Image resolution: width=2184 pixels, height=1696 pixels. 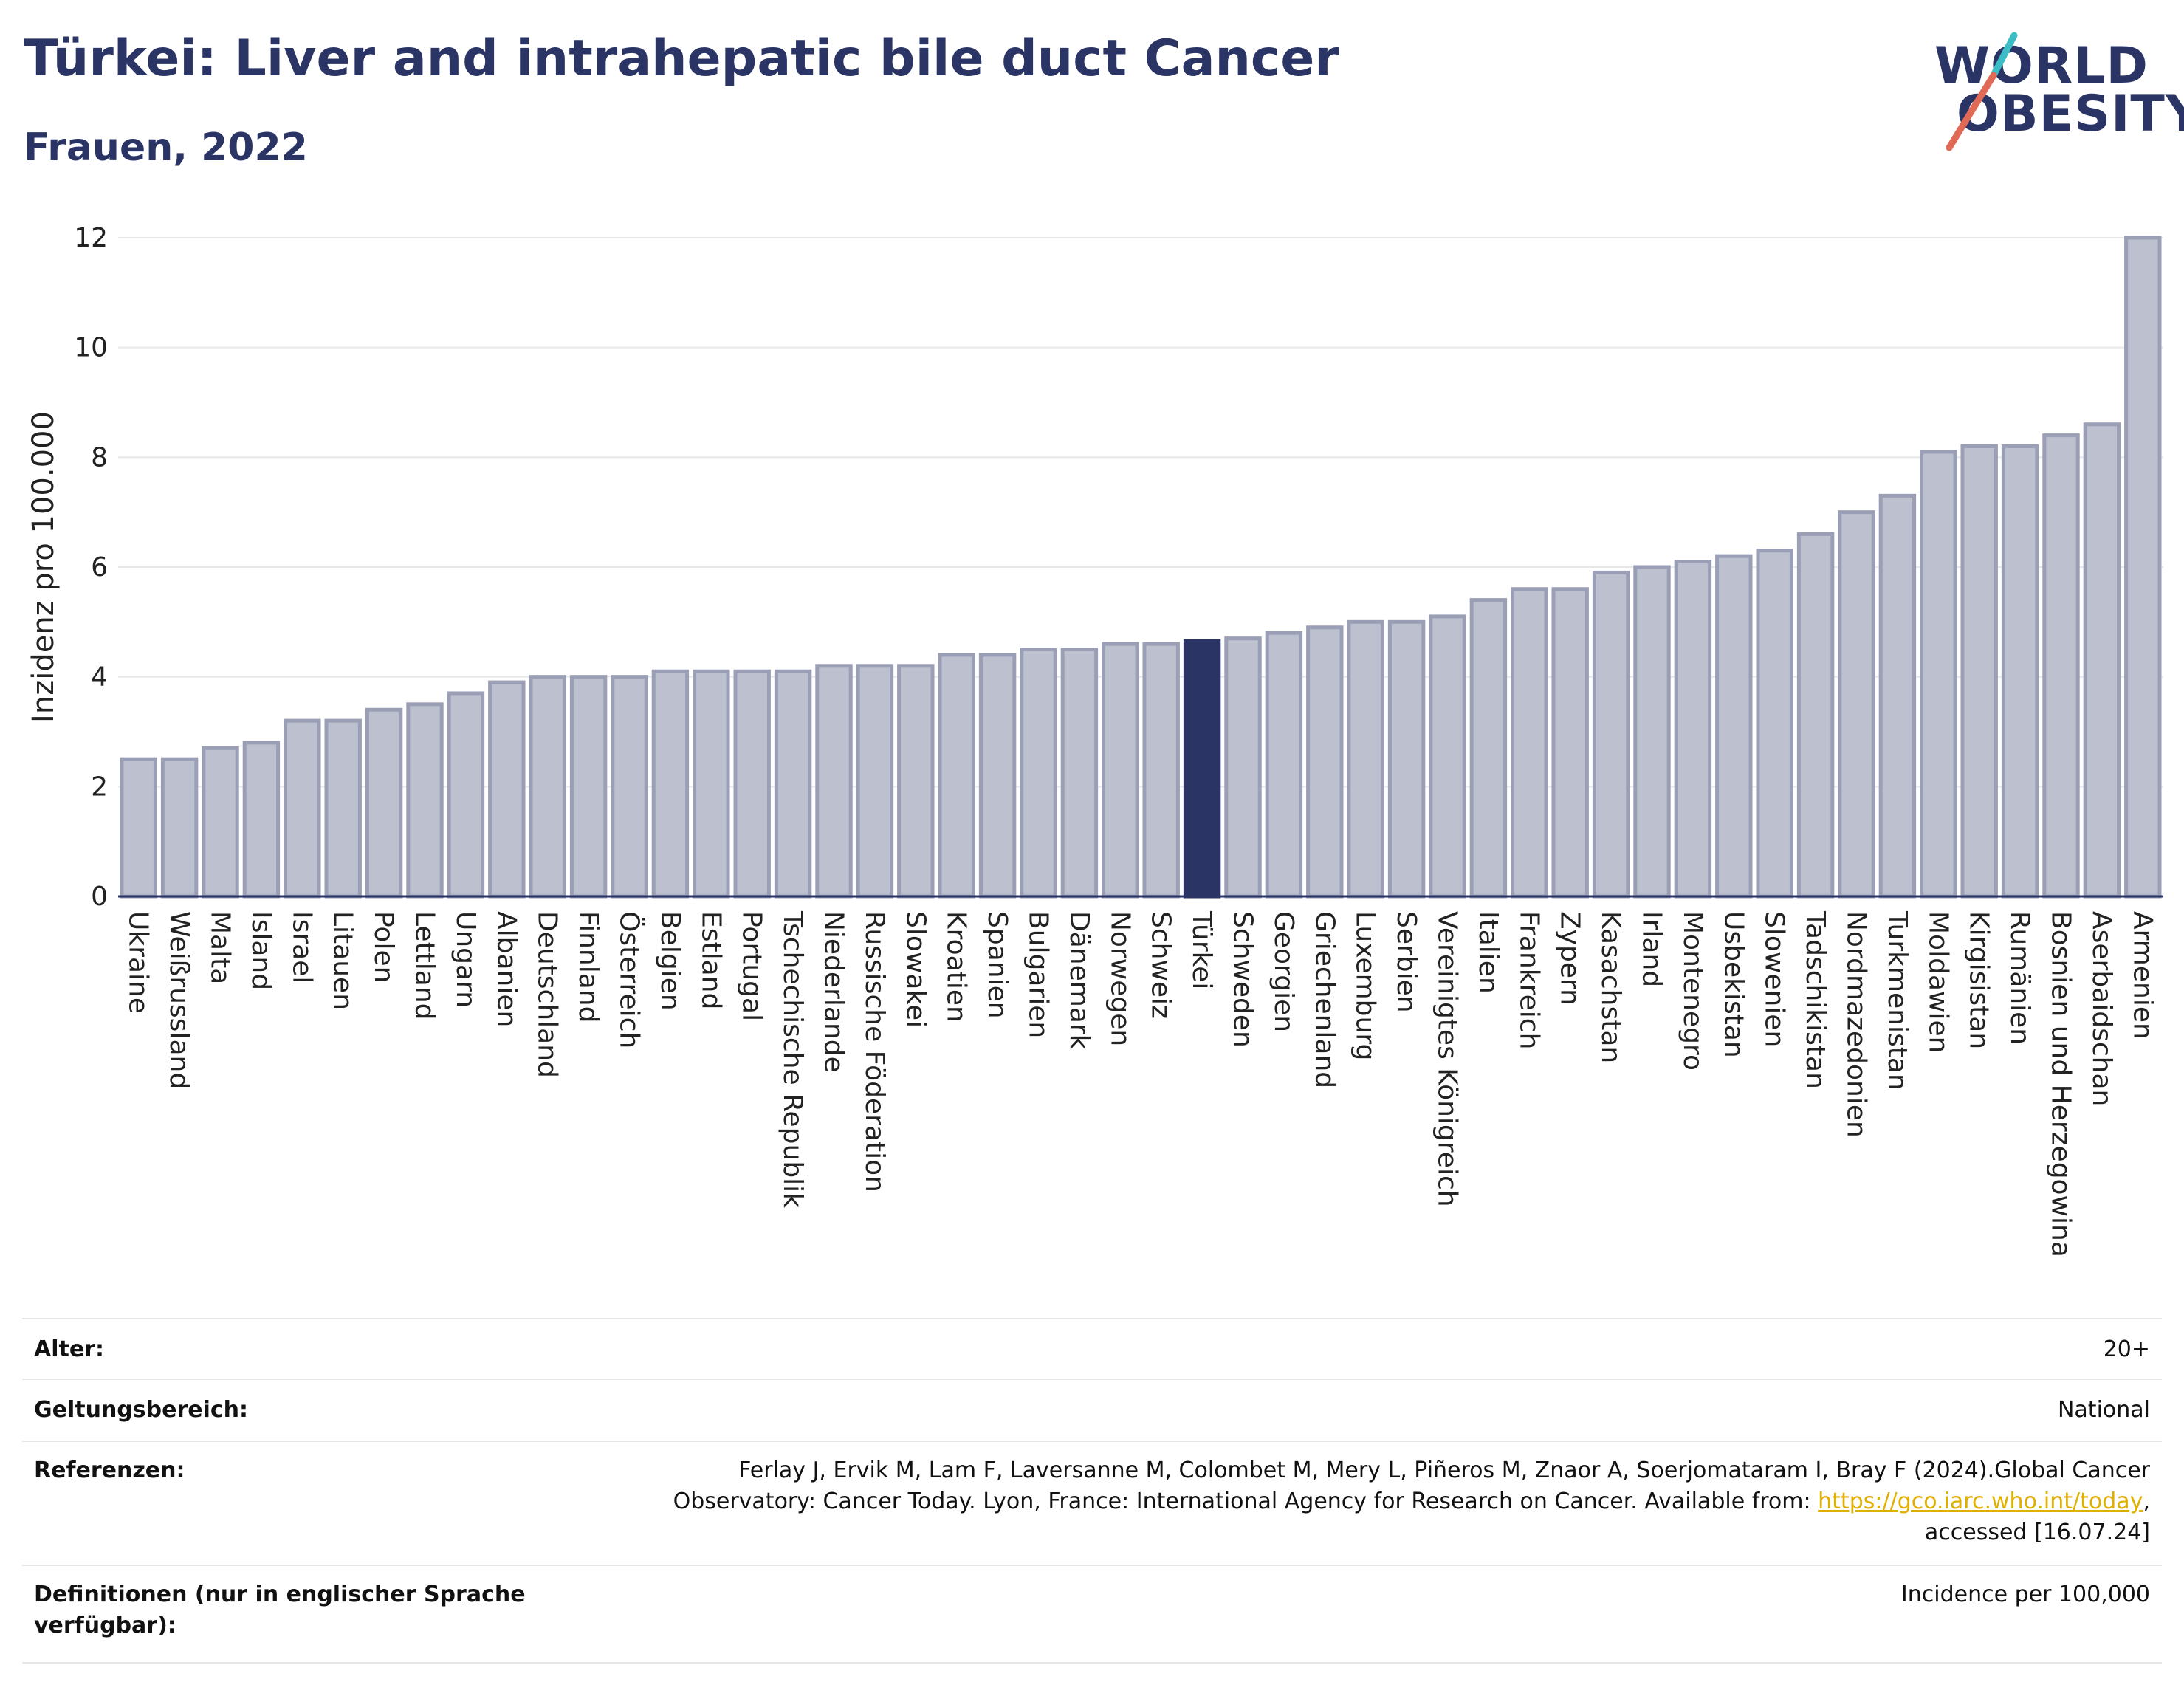 What do you see at coordinates (91, 348) in the screenshot?
I see `y-tick-label: 10` at bounding box center [91, 348].